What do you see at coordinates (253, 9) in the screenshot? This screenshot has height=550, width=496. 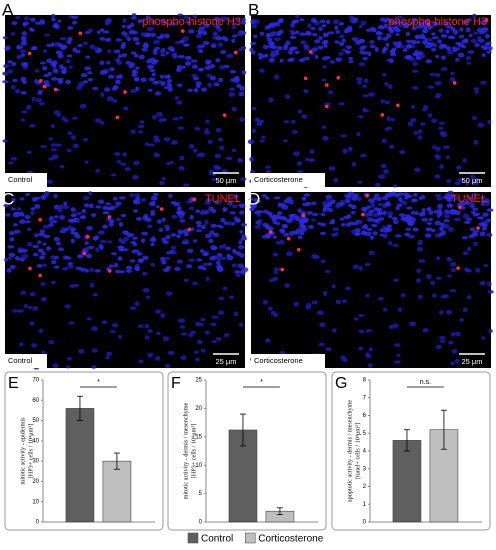 I see `panel-letter: B` at bounding box center [253, 9].